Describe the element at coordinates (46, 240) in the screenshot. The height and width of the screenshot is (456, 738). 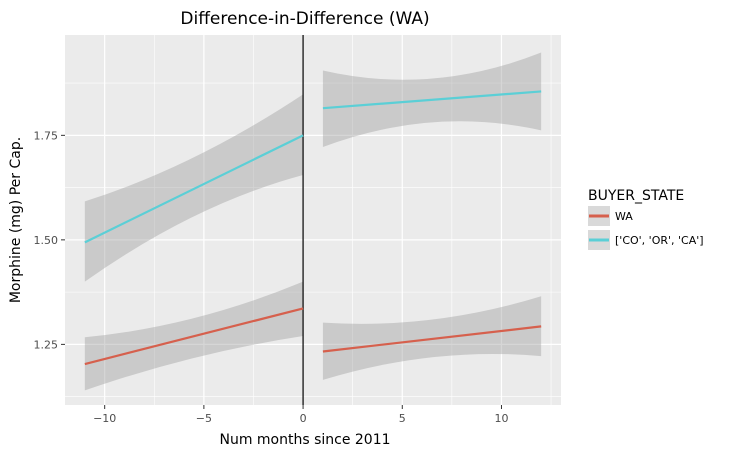
I see `y-tick-label: 1.50` at that location.